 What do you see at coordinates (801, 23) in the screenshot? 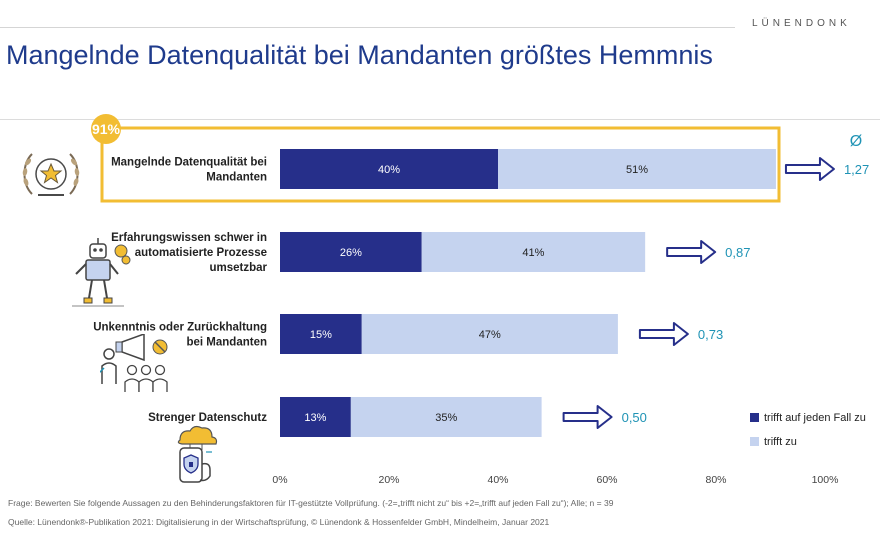
I see `brand-logo: LÜNENDONK` at bounding box center [801, 23].